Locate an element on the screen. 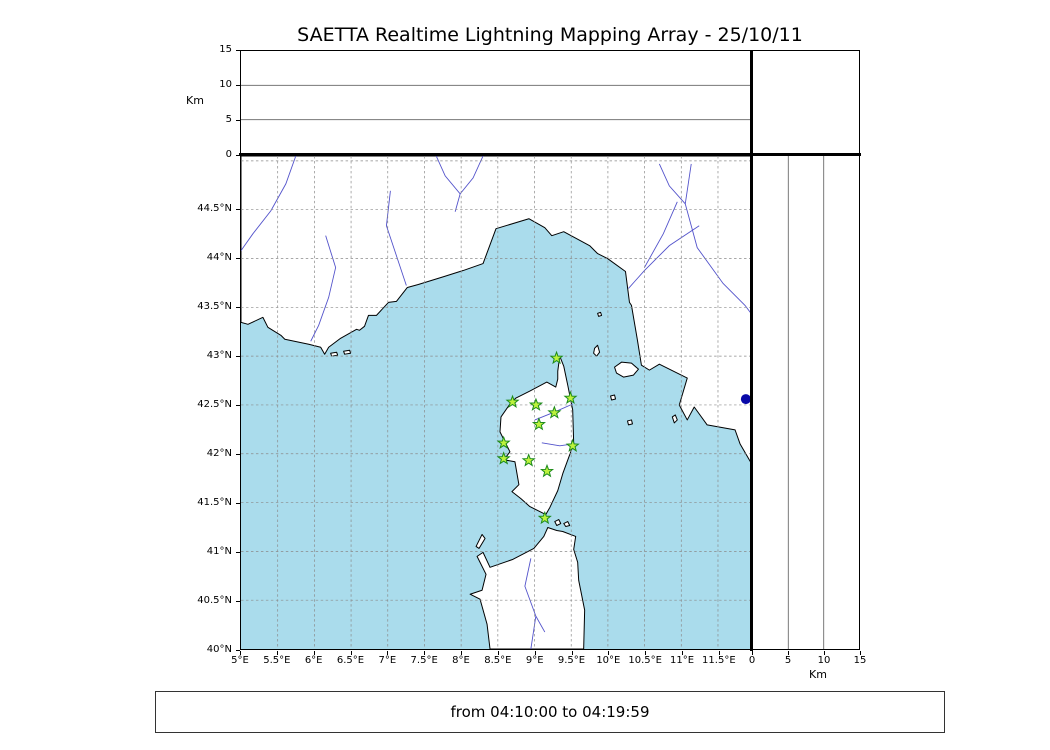 Image resolution: width=1050 pixels, height=750 pixels. altitude-latitude-canvas is located at coordinates (806, 402).